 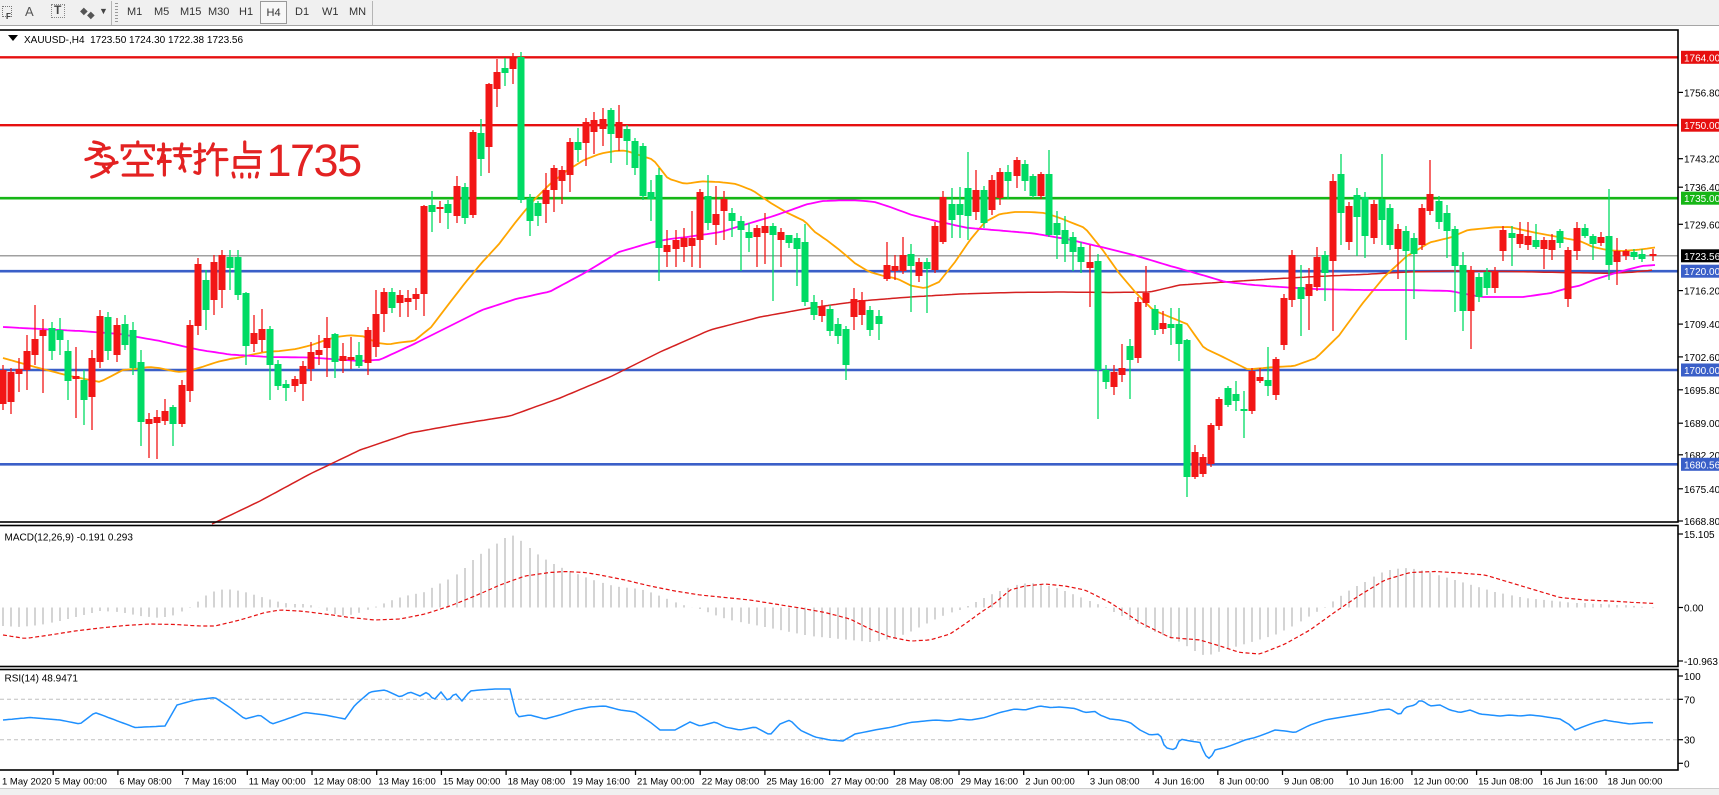 I want to click on svg-text: 18 Jun 00:00, so click(x=1635, y=782).